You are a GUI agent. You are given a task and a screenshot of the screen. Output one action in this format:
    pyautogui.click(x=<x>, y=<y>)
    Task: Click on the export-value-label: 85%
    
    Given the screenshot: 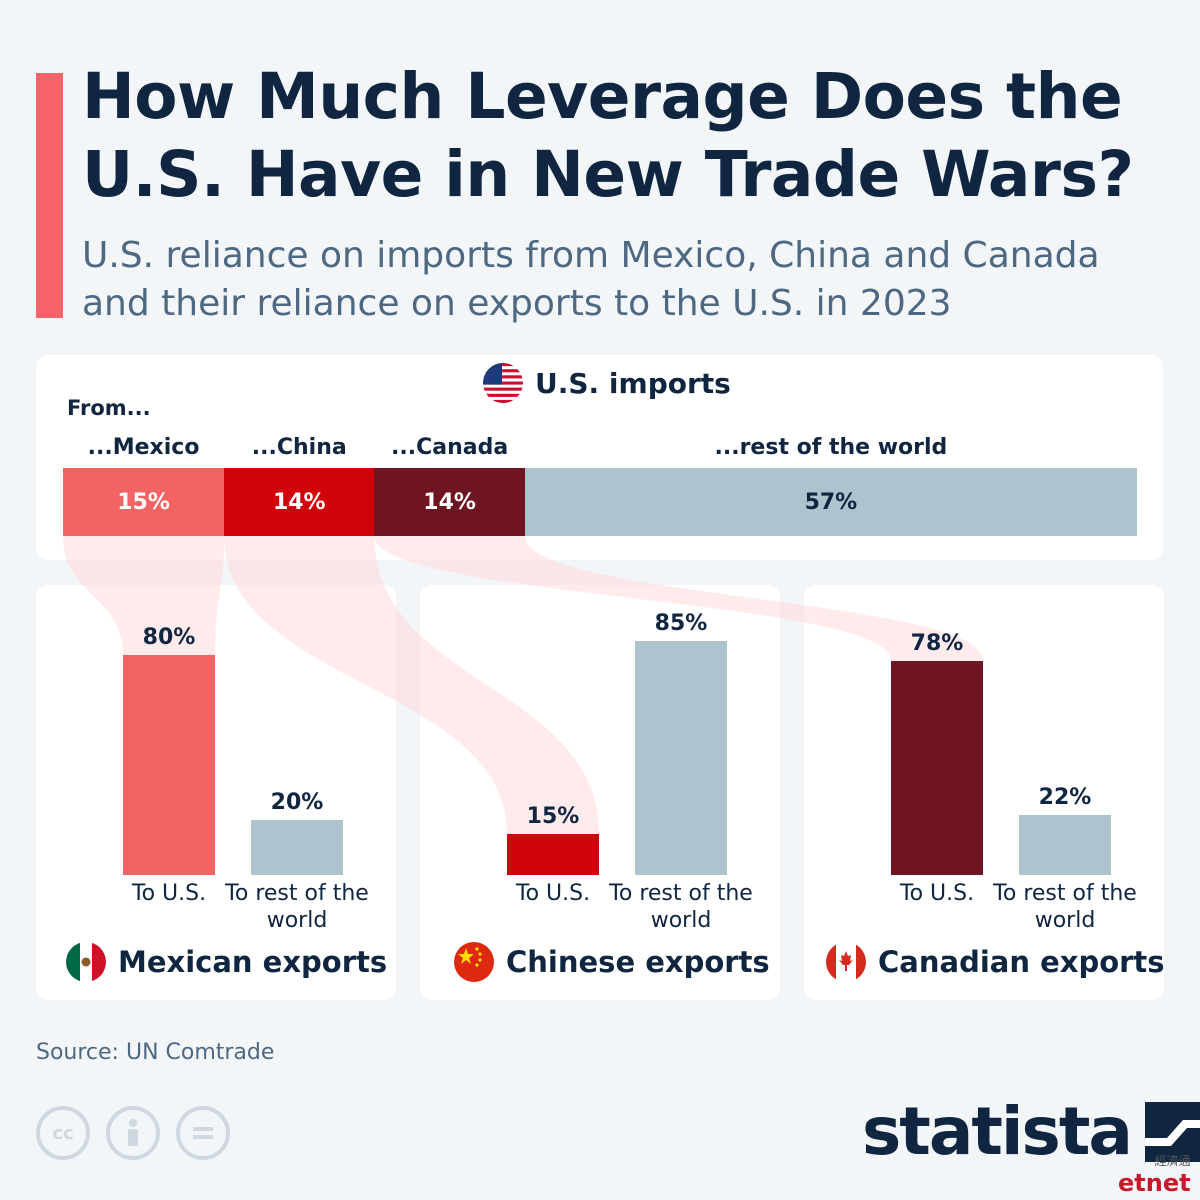 What is the action you would take?
    pyautogui.click(x=681, y=624)
    